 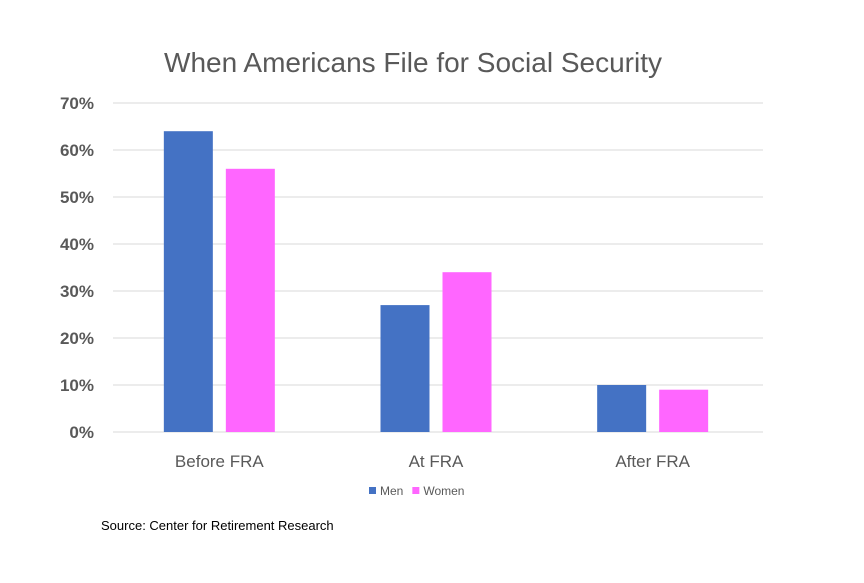 I want to click on legend: Men Women, so click(x=416, y=491).